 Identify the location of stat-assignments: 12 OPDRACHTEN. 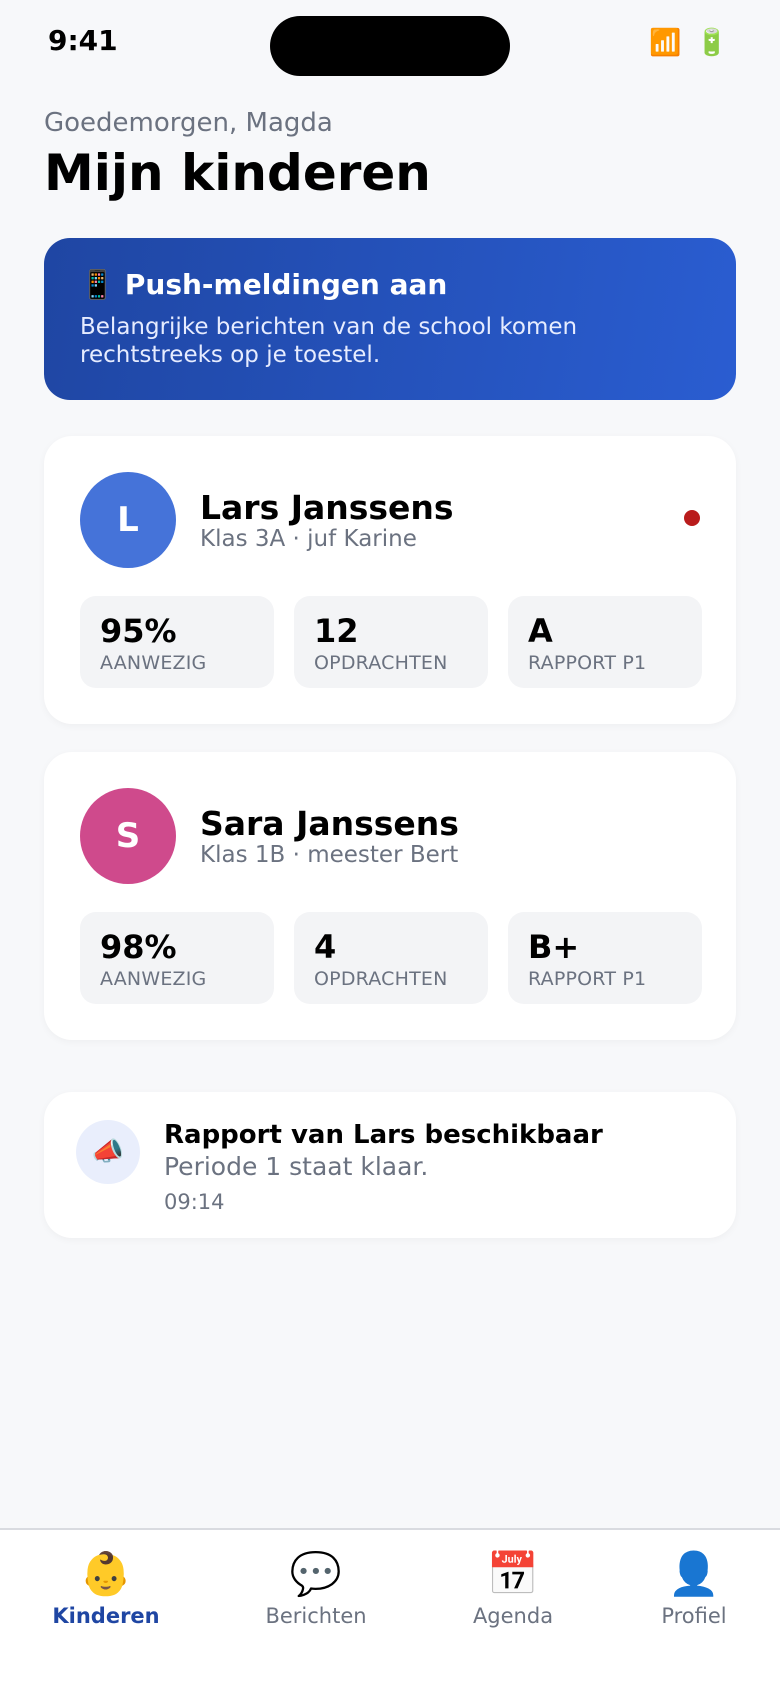
(391, 642).